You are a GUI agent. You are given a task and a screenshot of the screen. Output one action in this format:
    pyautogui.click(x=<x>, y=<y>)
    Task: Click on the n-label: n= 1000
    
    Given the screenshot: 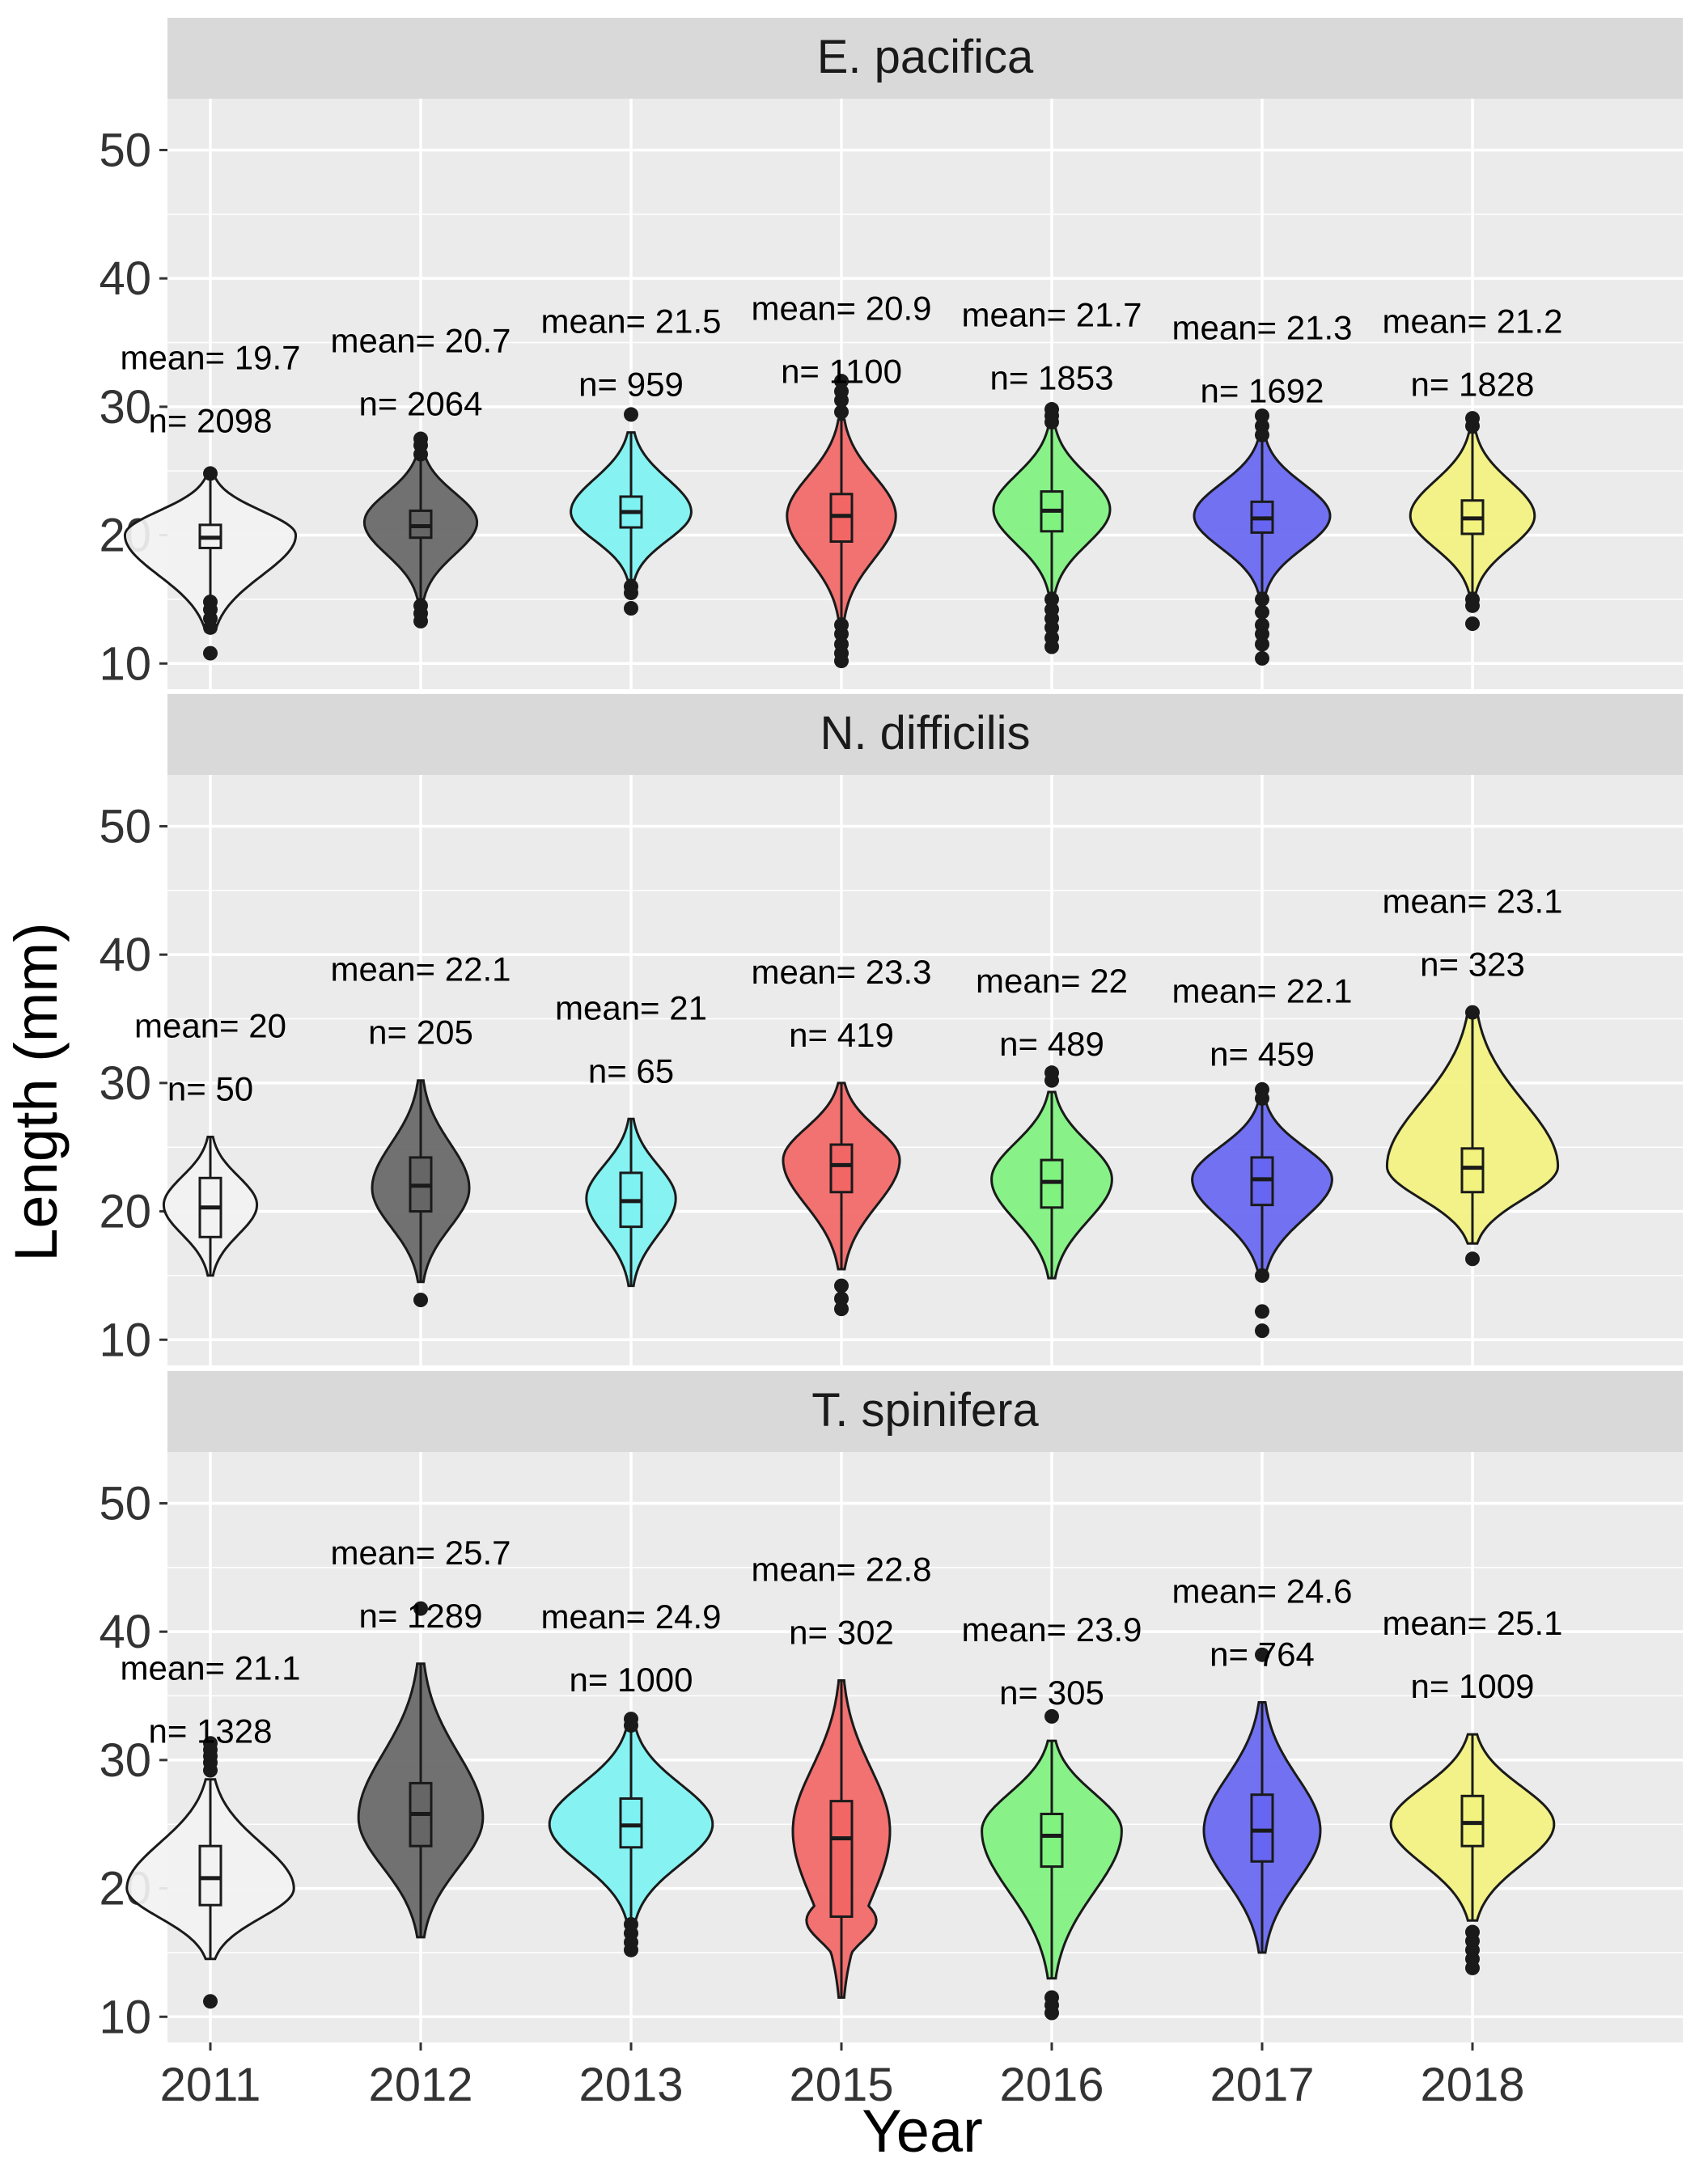 What is the action you would take?
    pyautogui.click(x=631, y=1680)
    